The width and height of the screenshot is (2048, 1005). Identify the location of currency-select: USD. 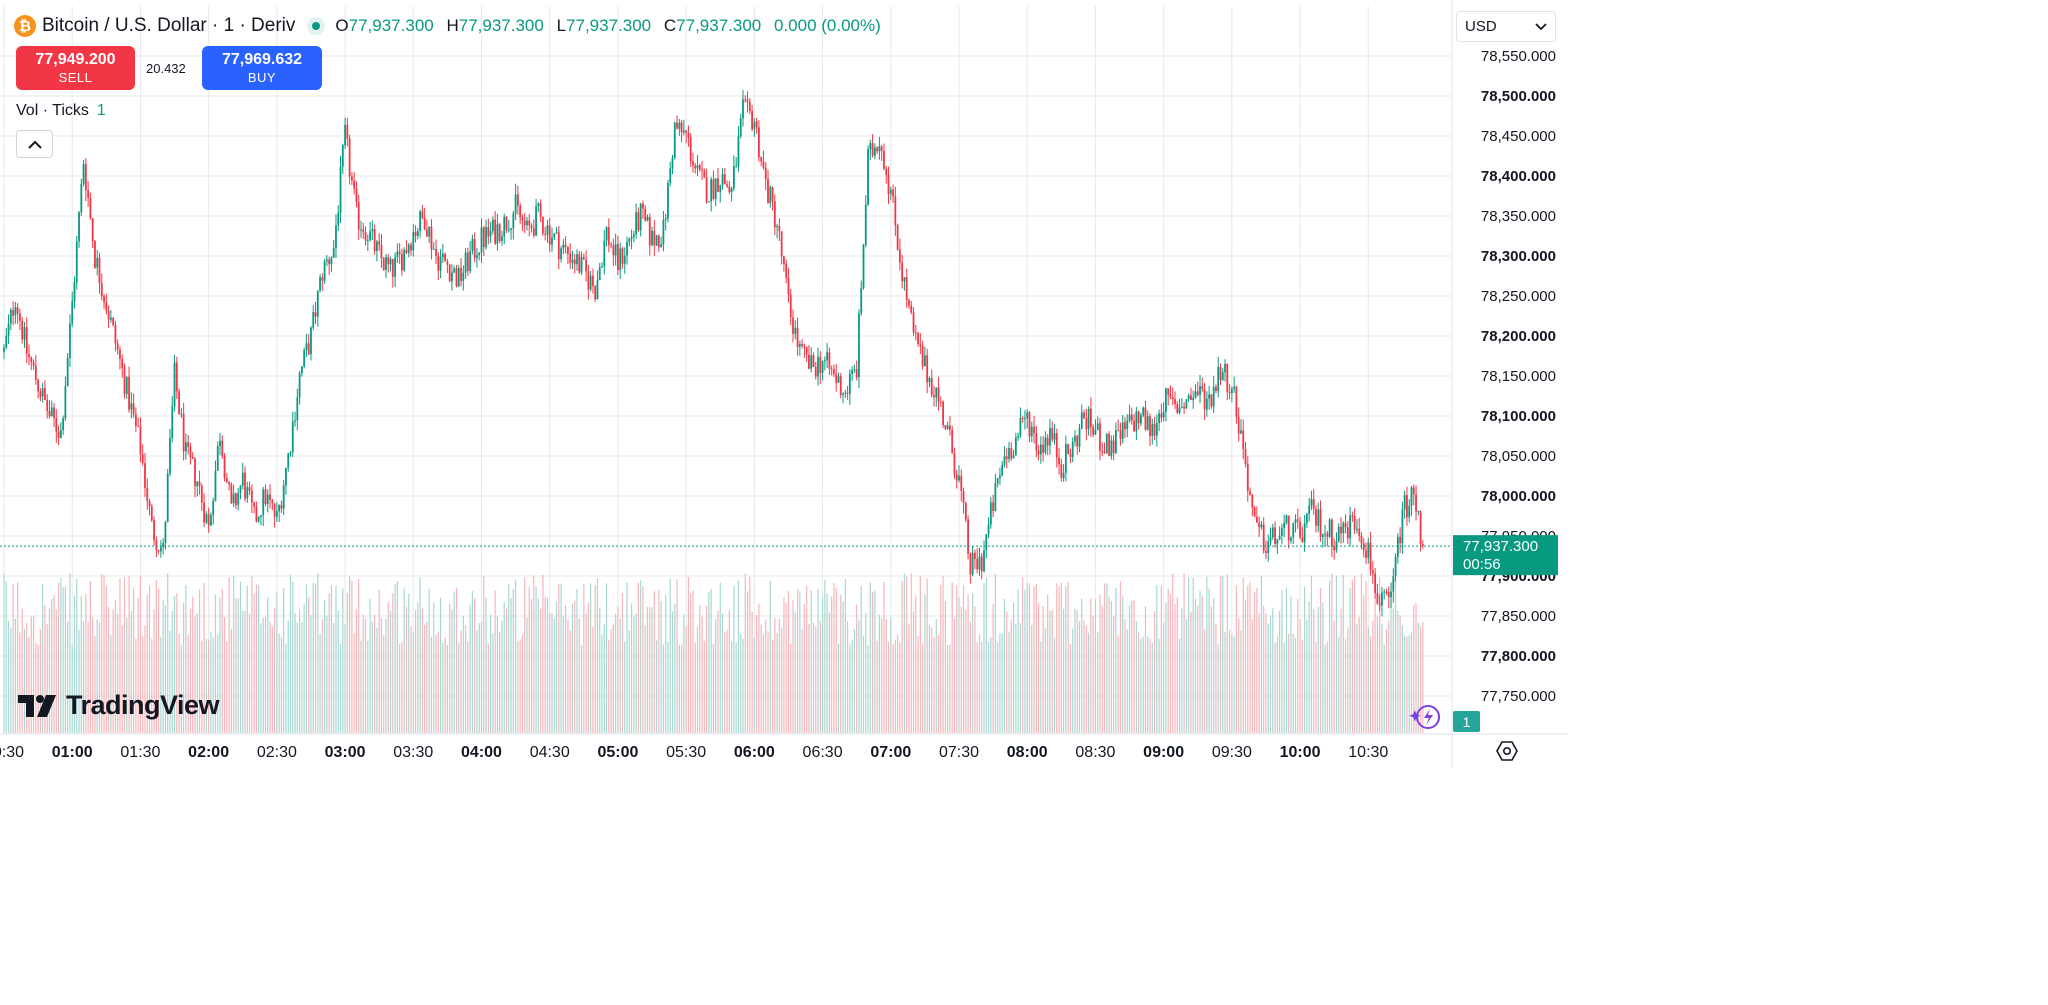
(1506, 26).